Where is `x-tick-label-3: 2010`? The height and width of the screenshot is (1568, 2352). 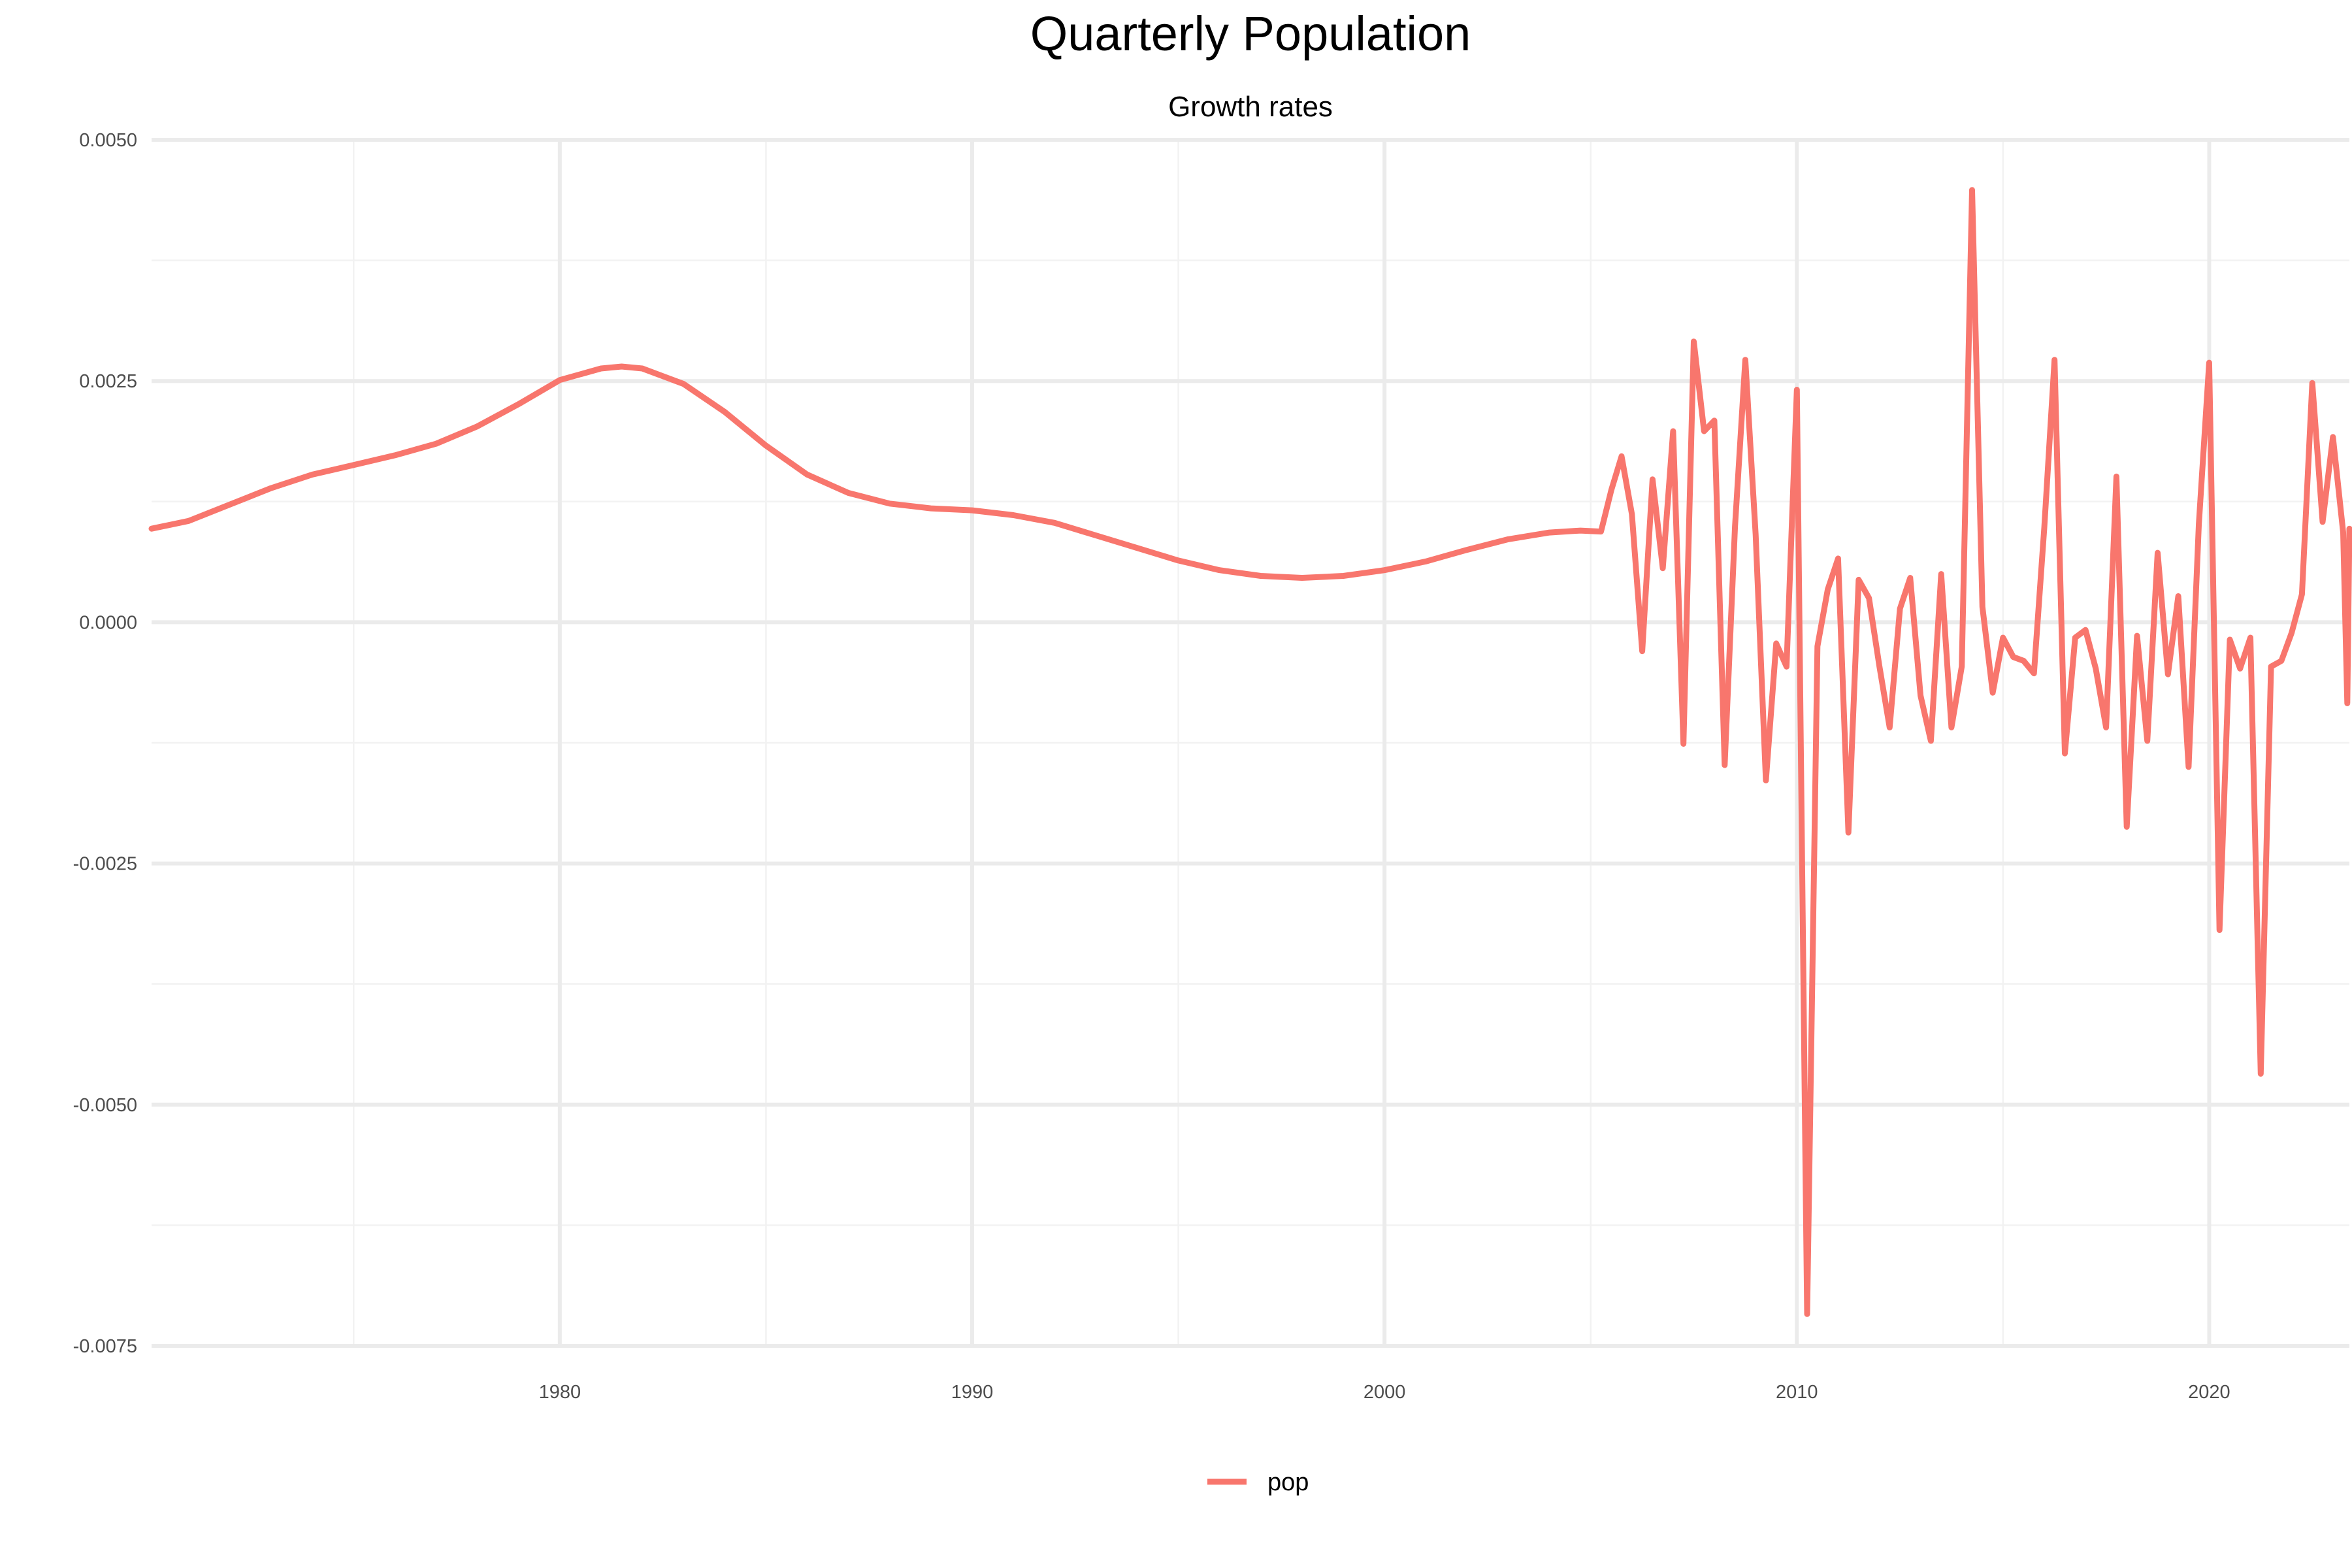
x-tick-label-3: 2010 is located at coordinates (1797, 1392).